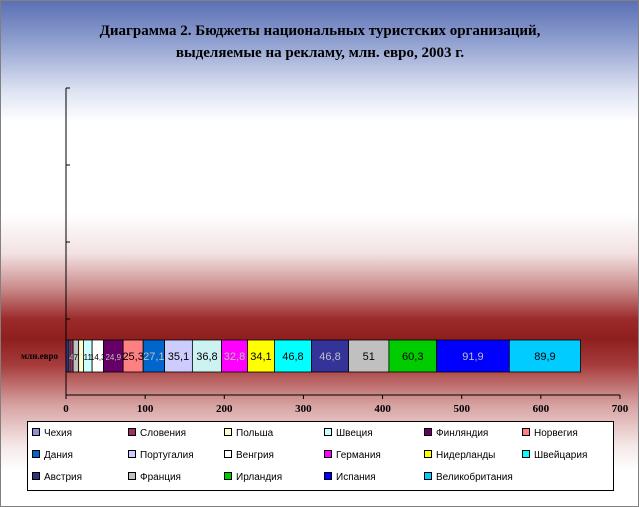 The width and height of the screenshot is (639, 507). I want to click on x-tick-label: 500, so click(461, 409).